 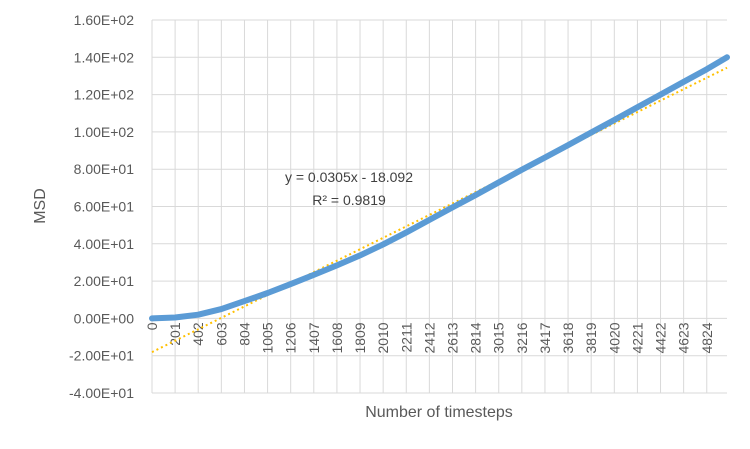 I want to click on x-tick-label: 2412, so click(x=429, y=337).